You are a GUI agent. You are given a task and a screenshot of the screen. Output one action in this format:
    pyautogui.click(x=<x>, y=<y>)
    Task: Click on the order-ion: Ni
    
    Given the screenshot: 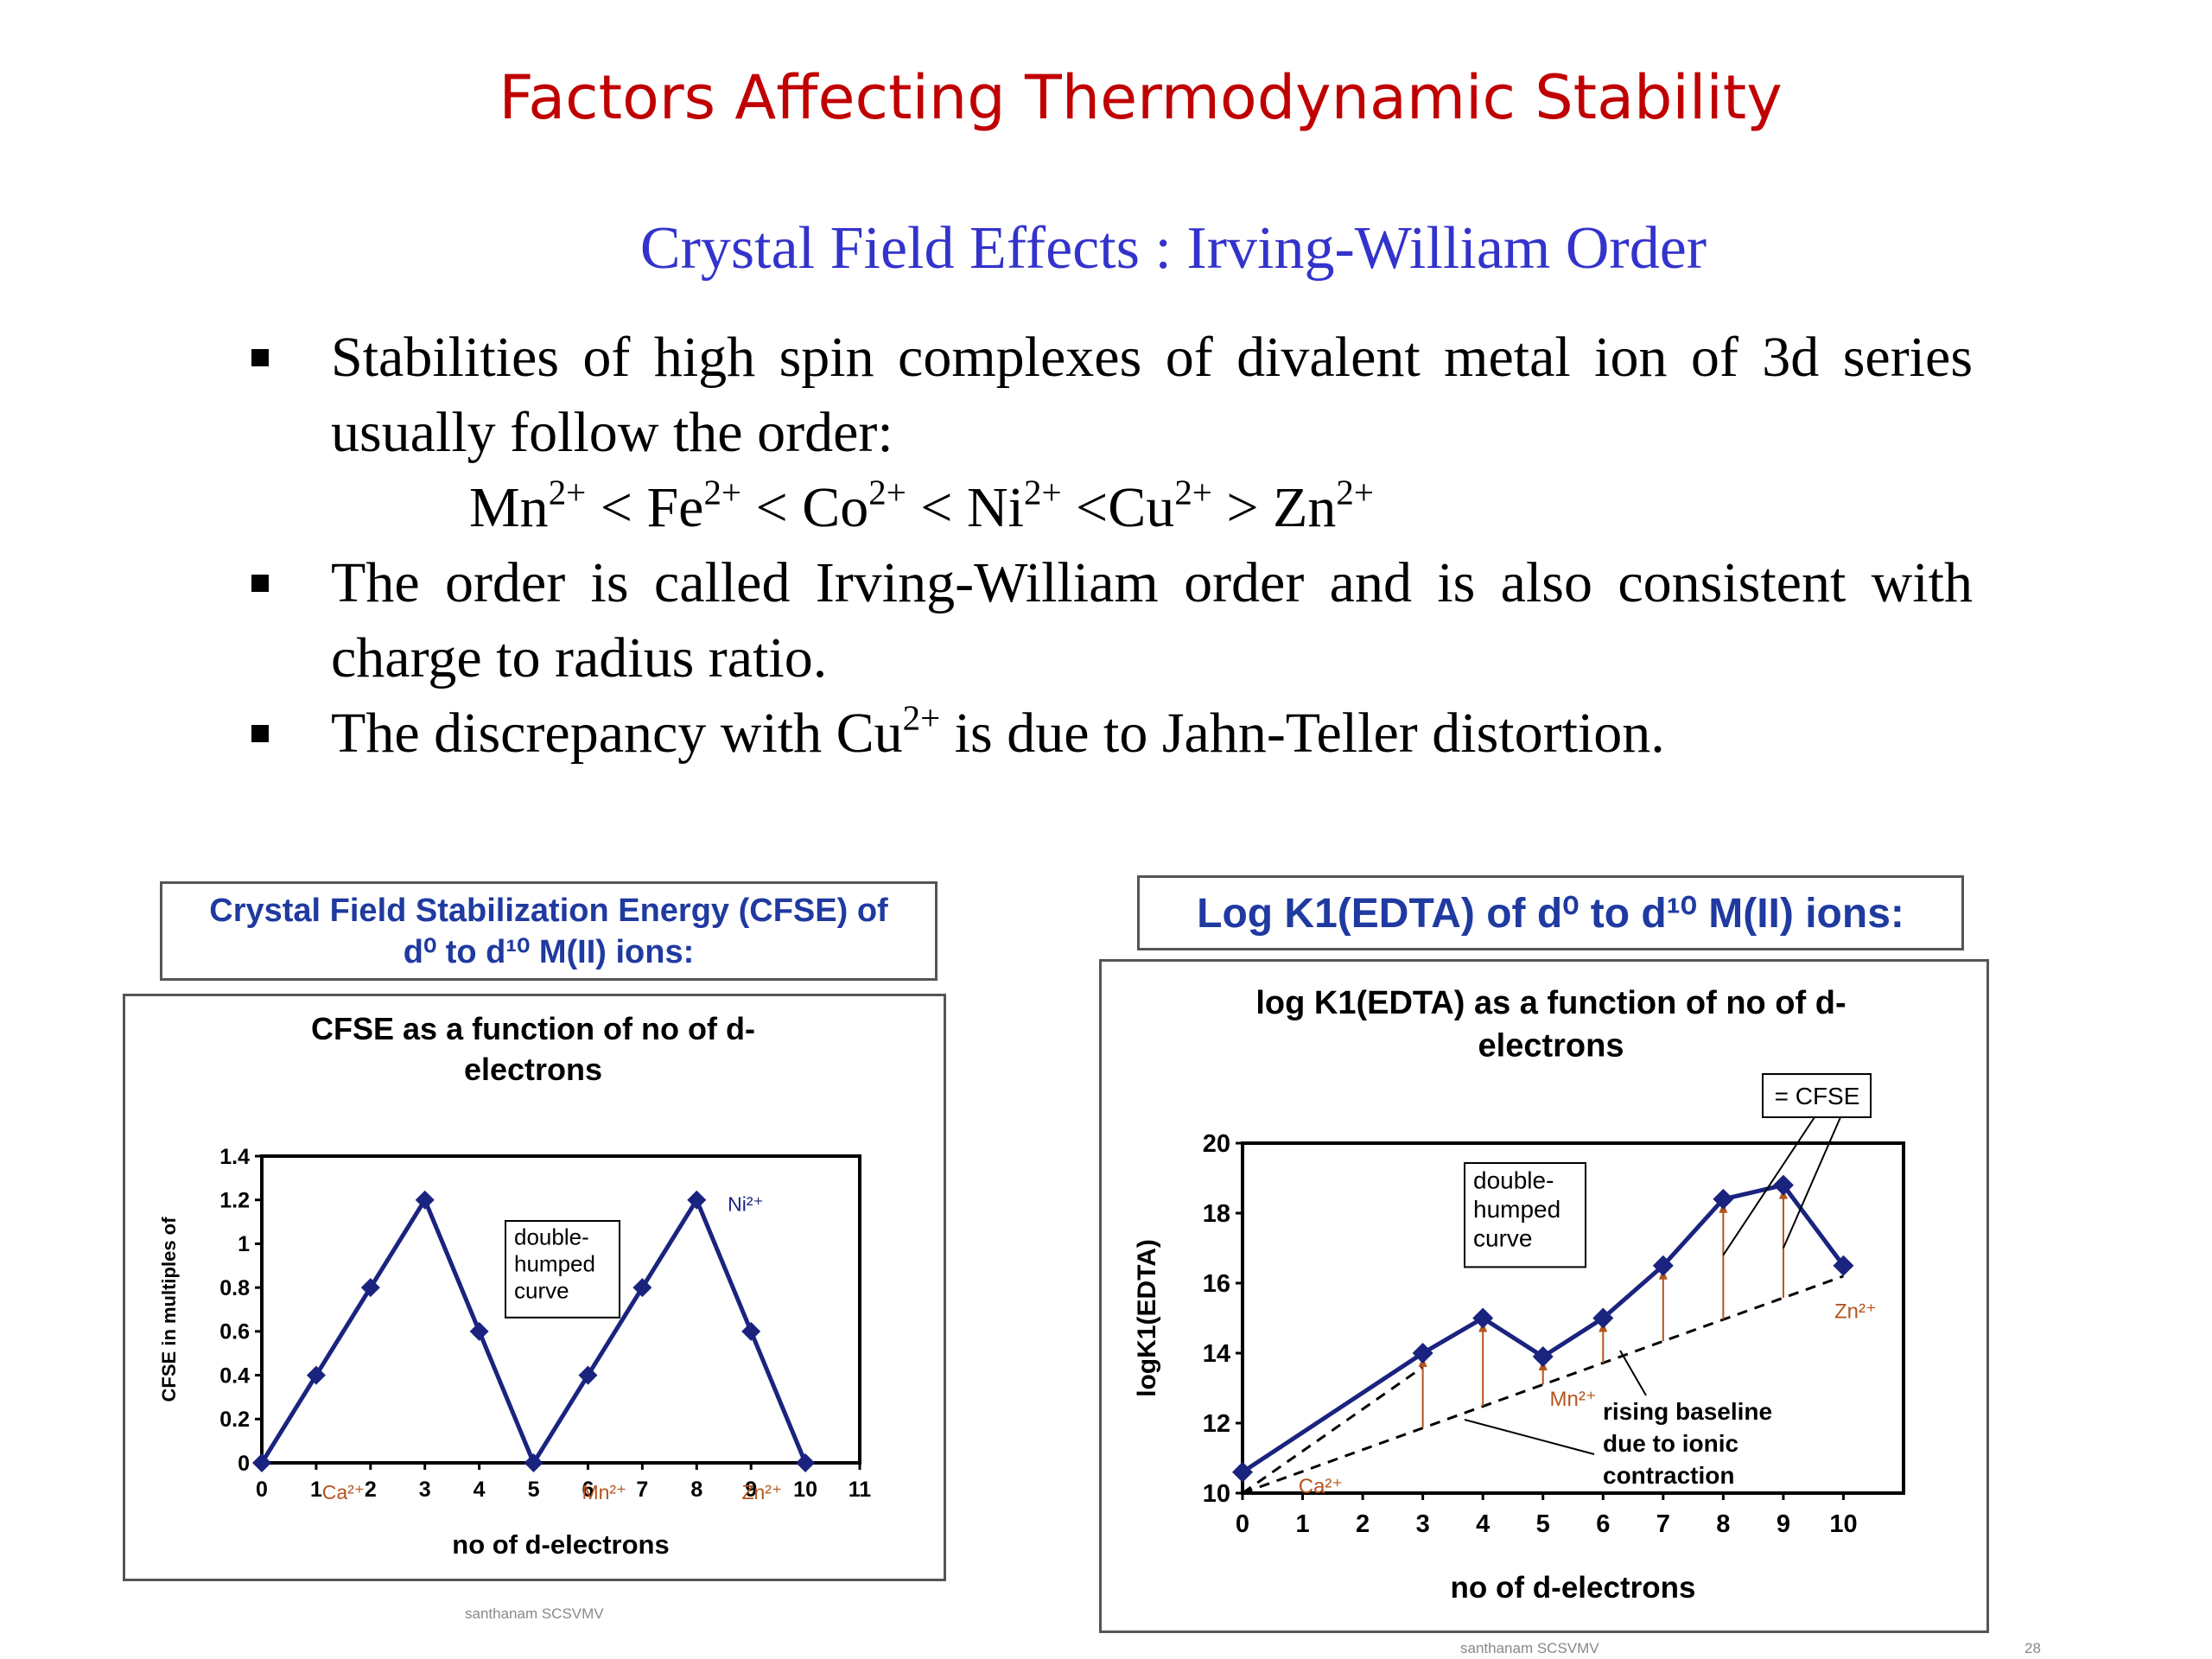 What is the action you would take?
    pyautogui.click(x=996, y=507)
    